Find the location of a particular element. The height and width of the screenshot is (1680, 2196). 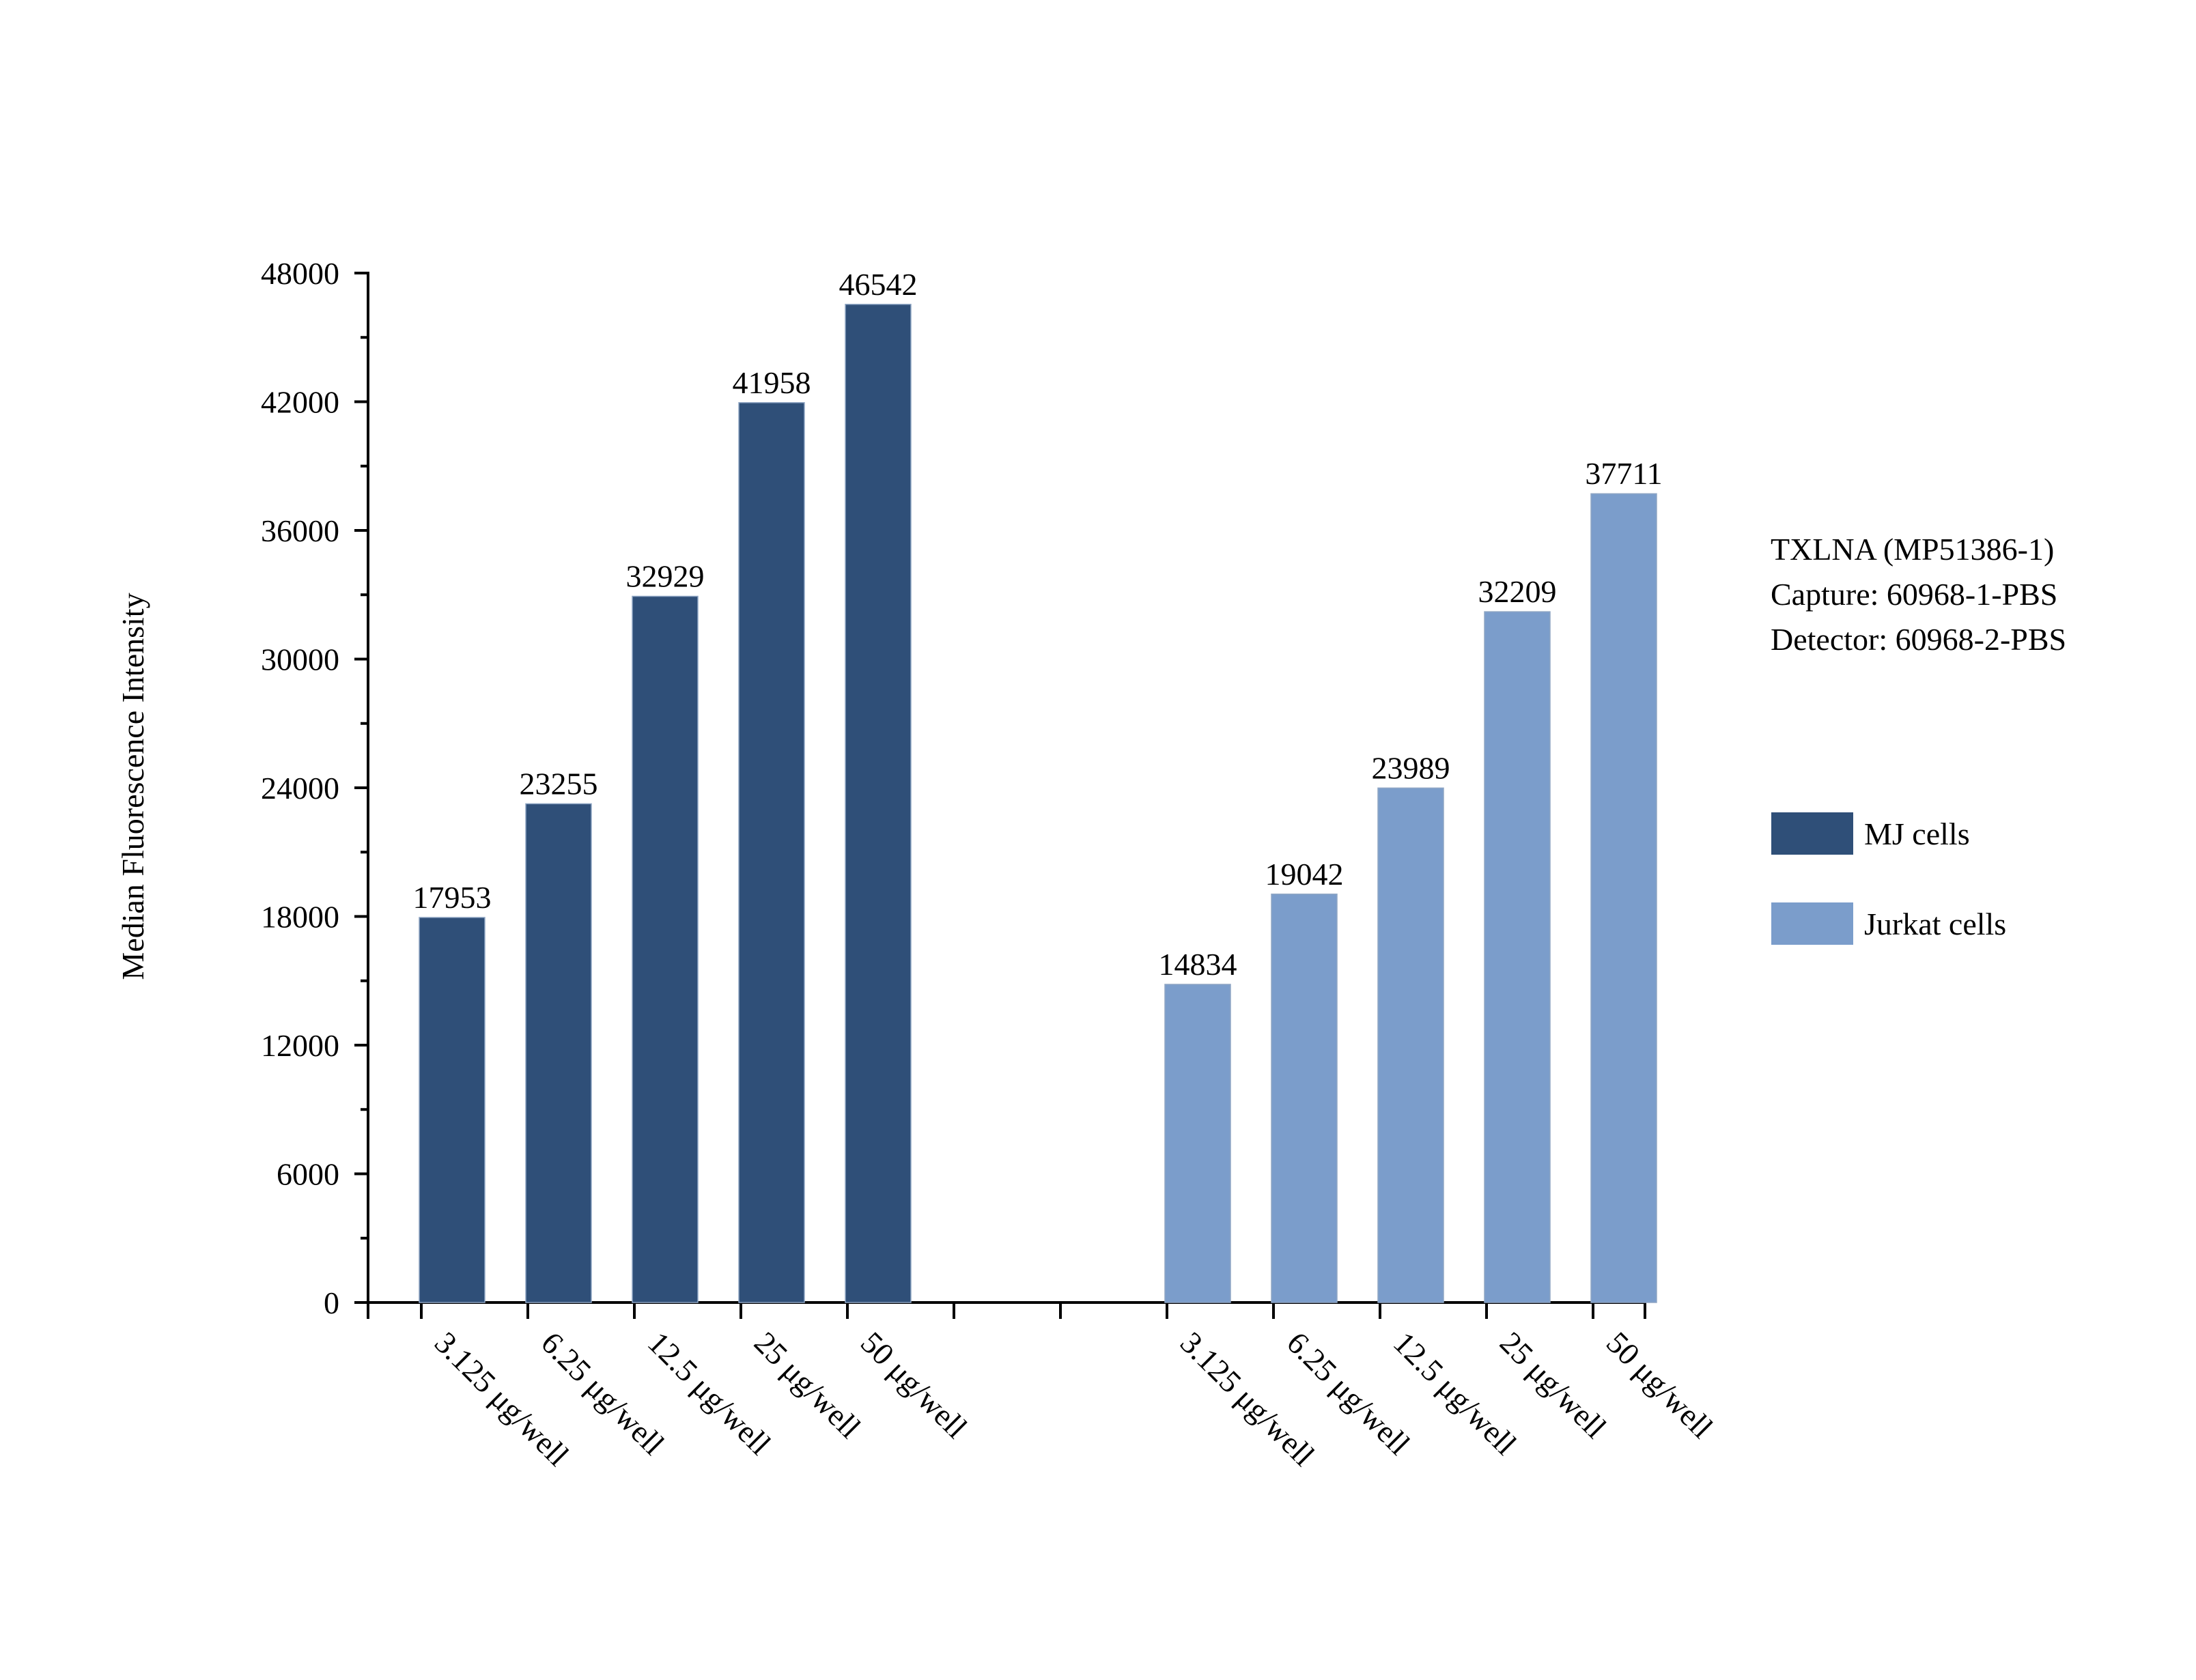

y-tick-label: 30000 is located at coordinates (300, 659).